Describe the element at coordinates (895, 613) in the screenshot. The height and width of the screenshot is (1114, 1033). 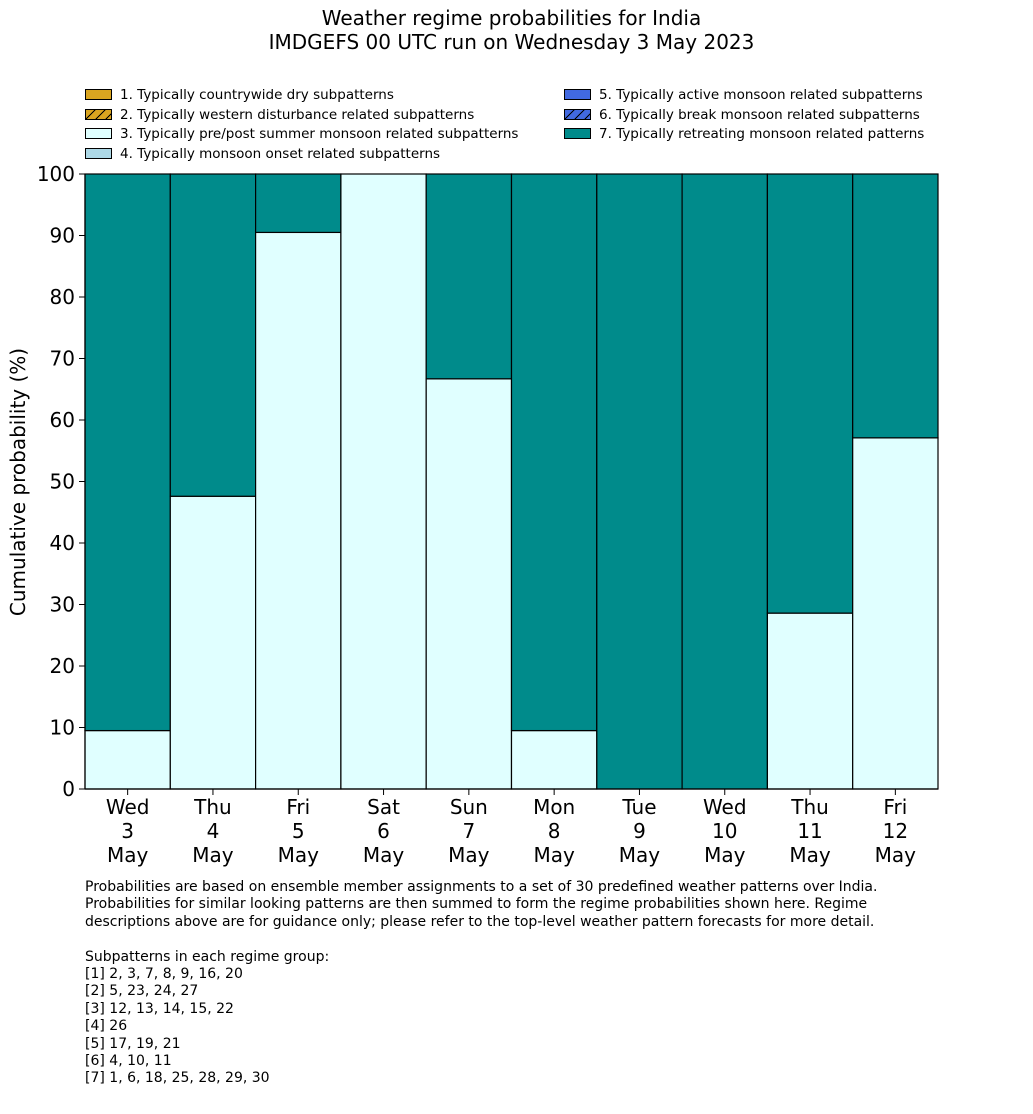
I see `bar-segment-series1-day10` at that location.